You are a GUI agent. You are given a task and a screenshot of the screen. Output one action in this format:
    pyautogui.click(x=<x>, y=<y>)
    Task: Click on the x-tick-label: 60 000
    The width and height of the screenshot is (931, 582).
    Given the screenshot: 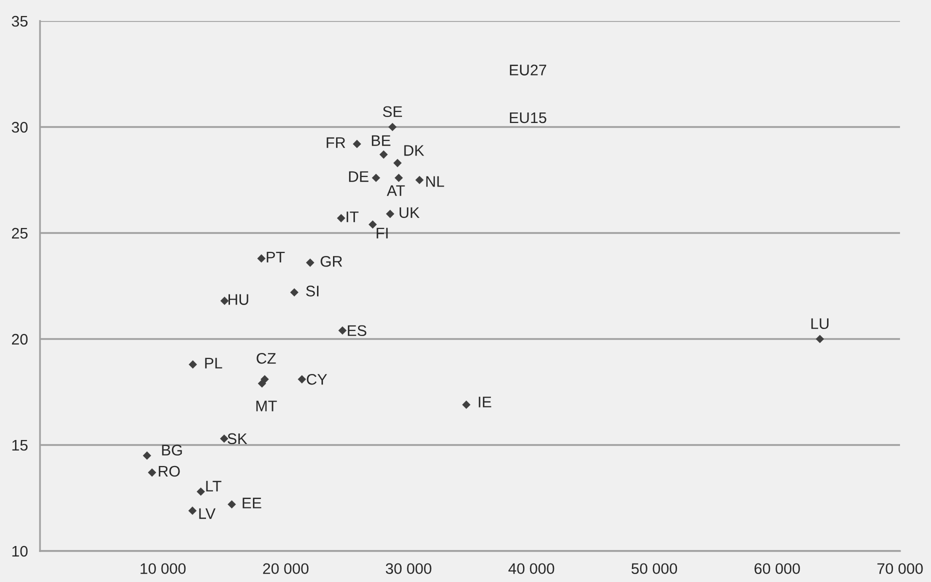 What is the action you would take?
    pyautogui.click(x=777, y=568)
    